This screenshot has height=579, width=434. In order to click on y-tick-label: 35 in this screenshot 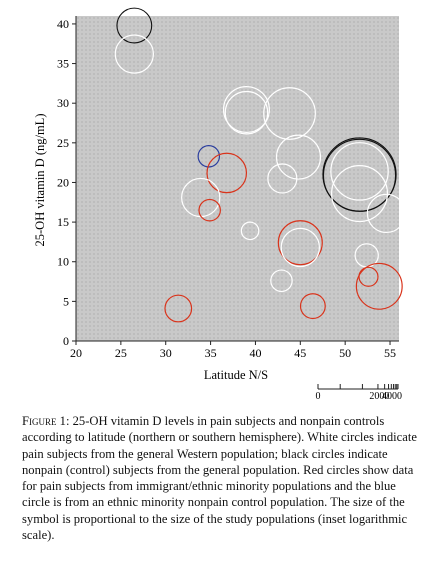, I will do `click(63, 64)`.